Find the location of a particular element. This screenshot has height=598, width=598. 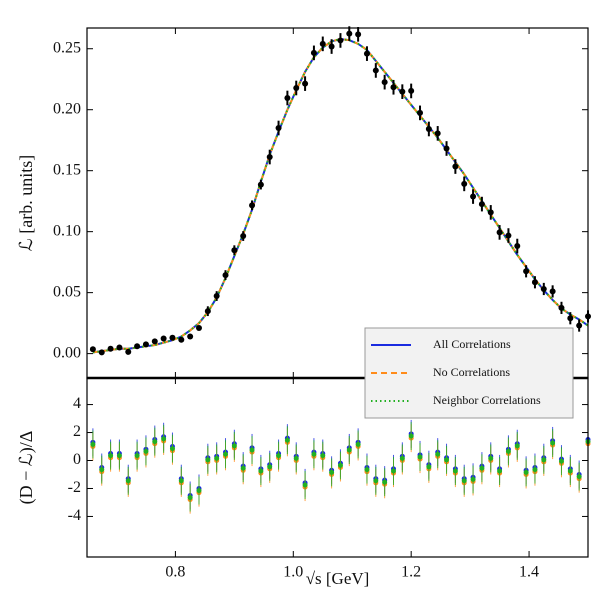

x-tick-label: 1.4 is located at coordinates (529, 572).